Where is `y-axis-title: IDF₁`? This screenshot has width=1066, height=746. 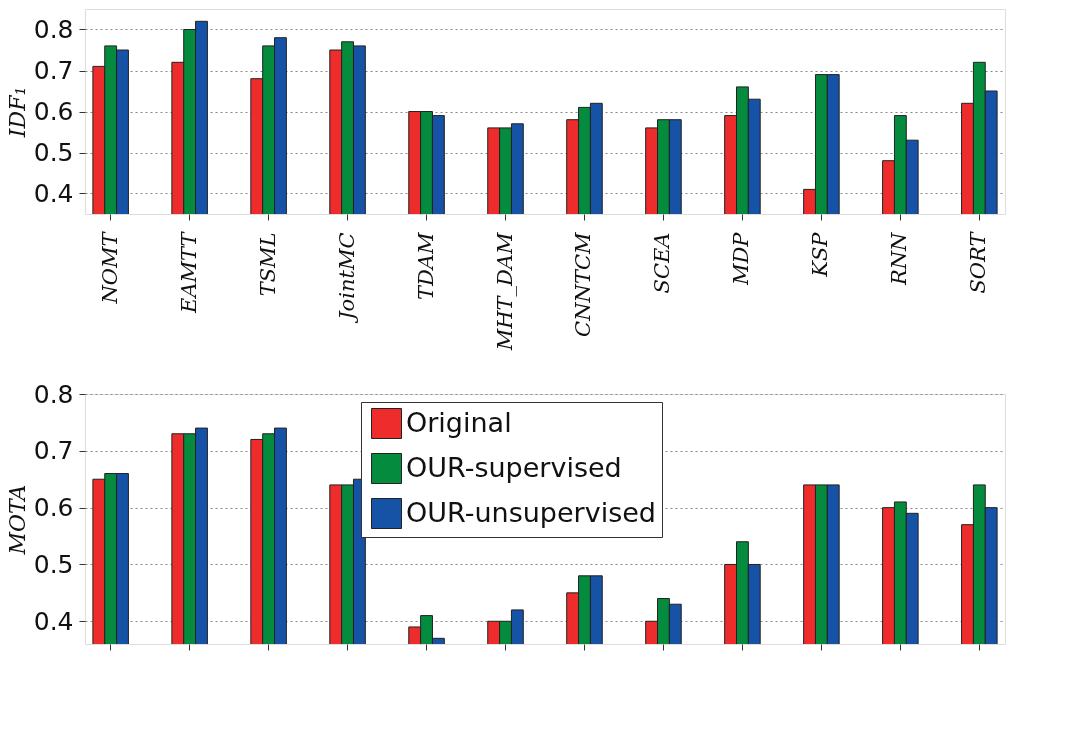 y-axis-title: IDF₁ is located at coordinates (17, 112).